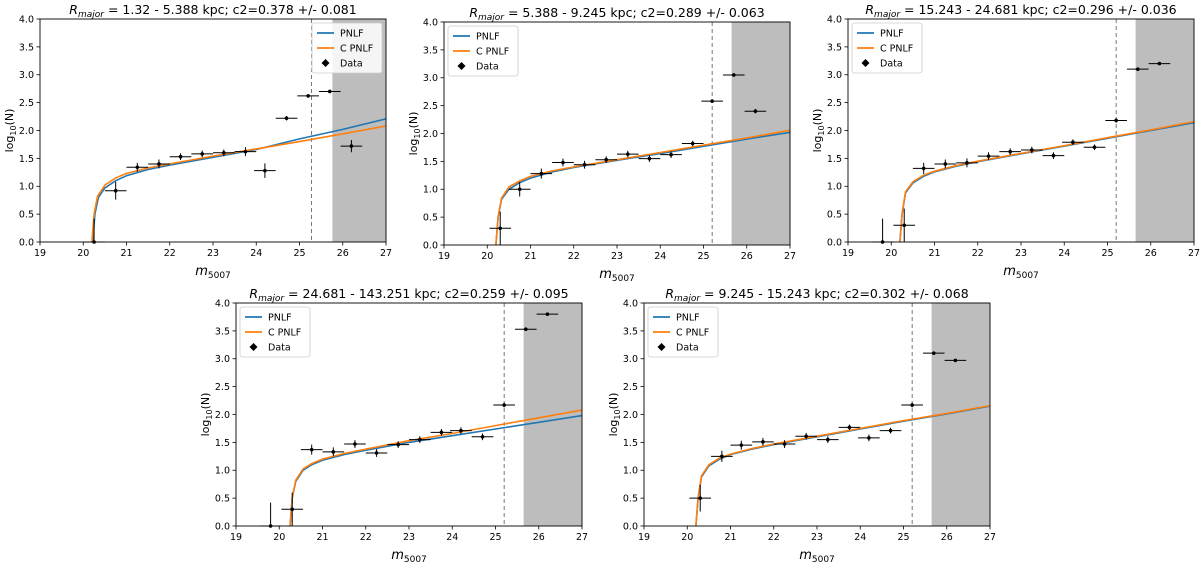 Image resolution: width=1200 pixels, height=569 pixels. Describe the element at coordinates (934, 253) in the screenshot. I see `x-tick-label: 21` at that location.